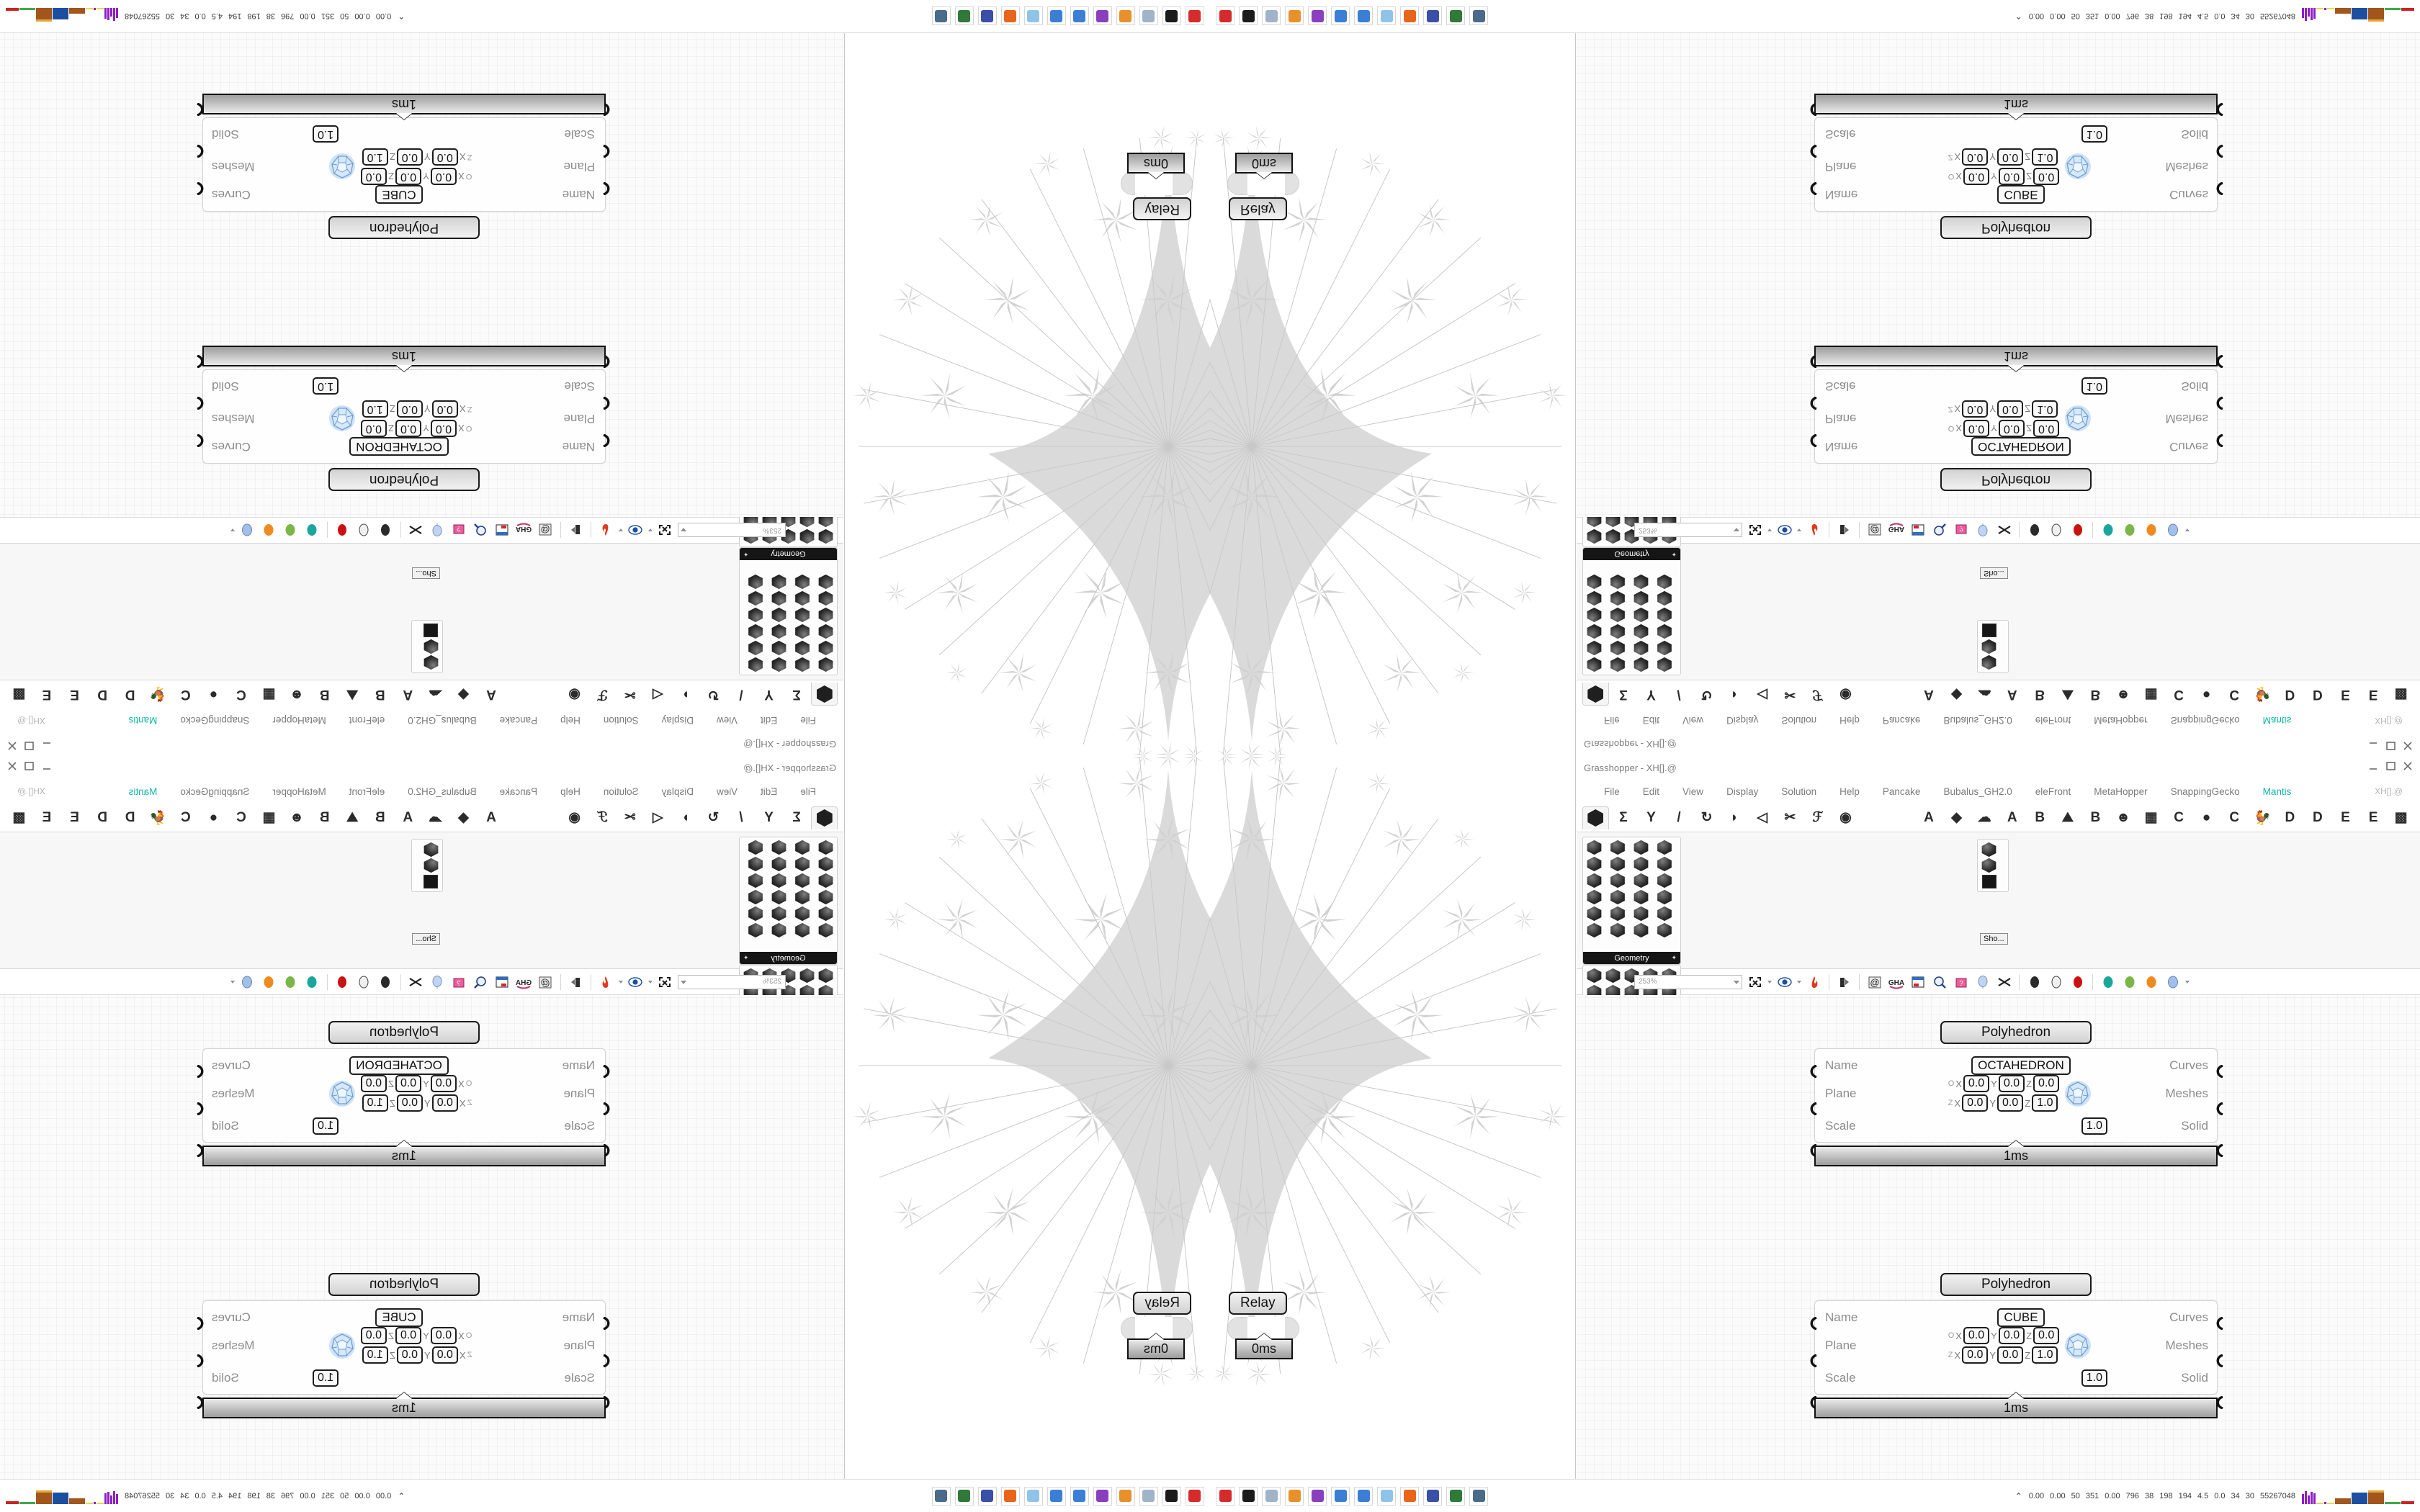  Describe the element at coordinates (299, 791) in the screenshot. I see `menu-item-metahopper: MetaHopper` at that location.